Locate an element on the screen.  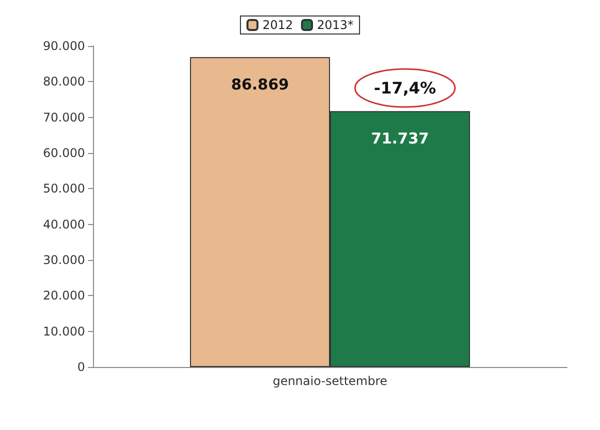
legend-label: 2013* is located at coordinates (335, 25).